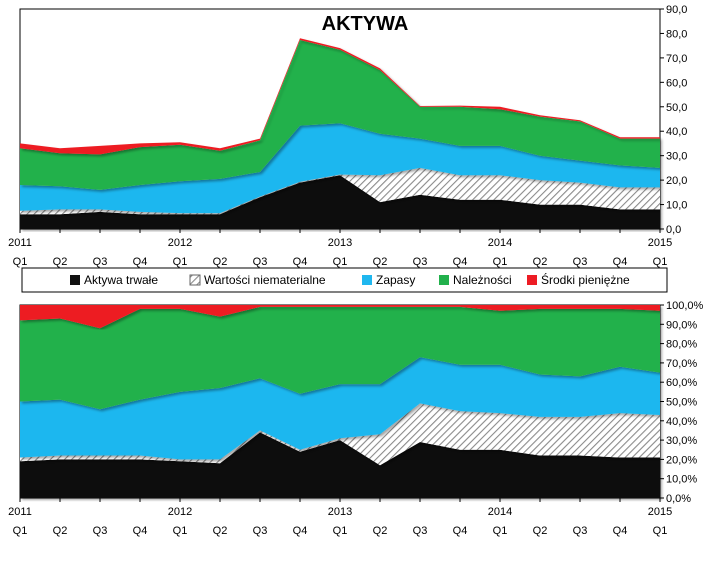  Describe the element at coordinates (676, 10) in the screenshot. I see `y-tick-label: 90,0` at that location.